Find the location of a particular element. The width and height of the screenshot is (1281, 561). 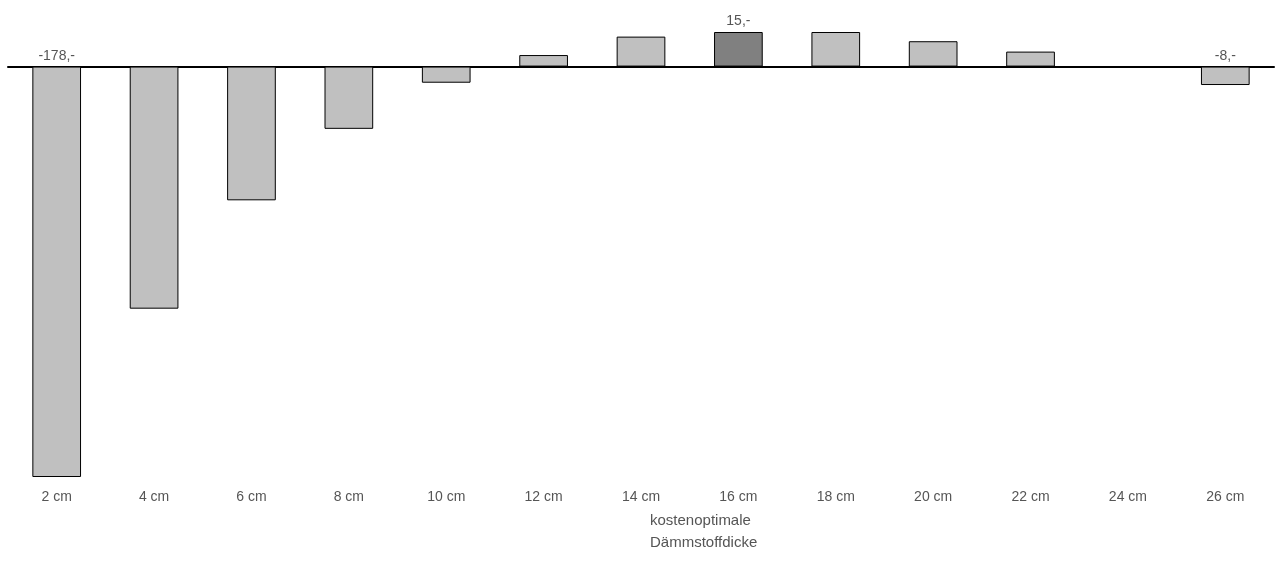

data-label: -178,- is located at coordinates (57, 54).